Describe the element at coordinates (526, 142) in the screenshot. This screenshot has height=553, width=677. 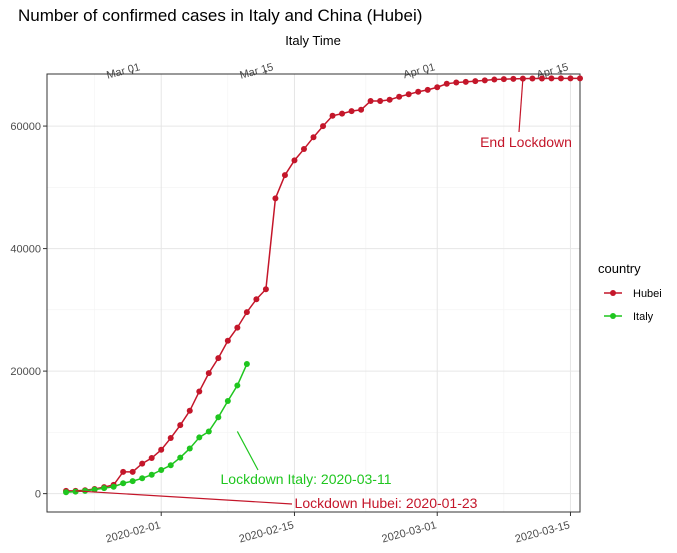
I see `annotation-label: End Lockdown` at that location.